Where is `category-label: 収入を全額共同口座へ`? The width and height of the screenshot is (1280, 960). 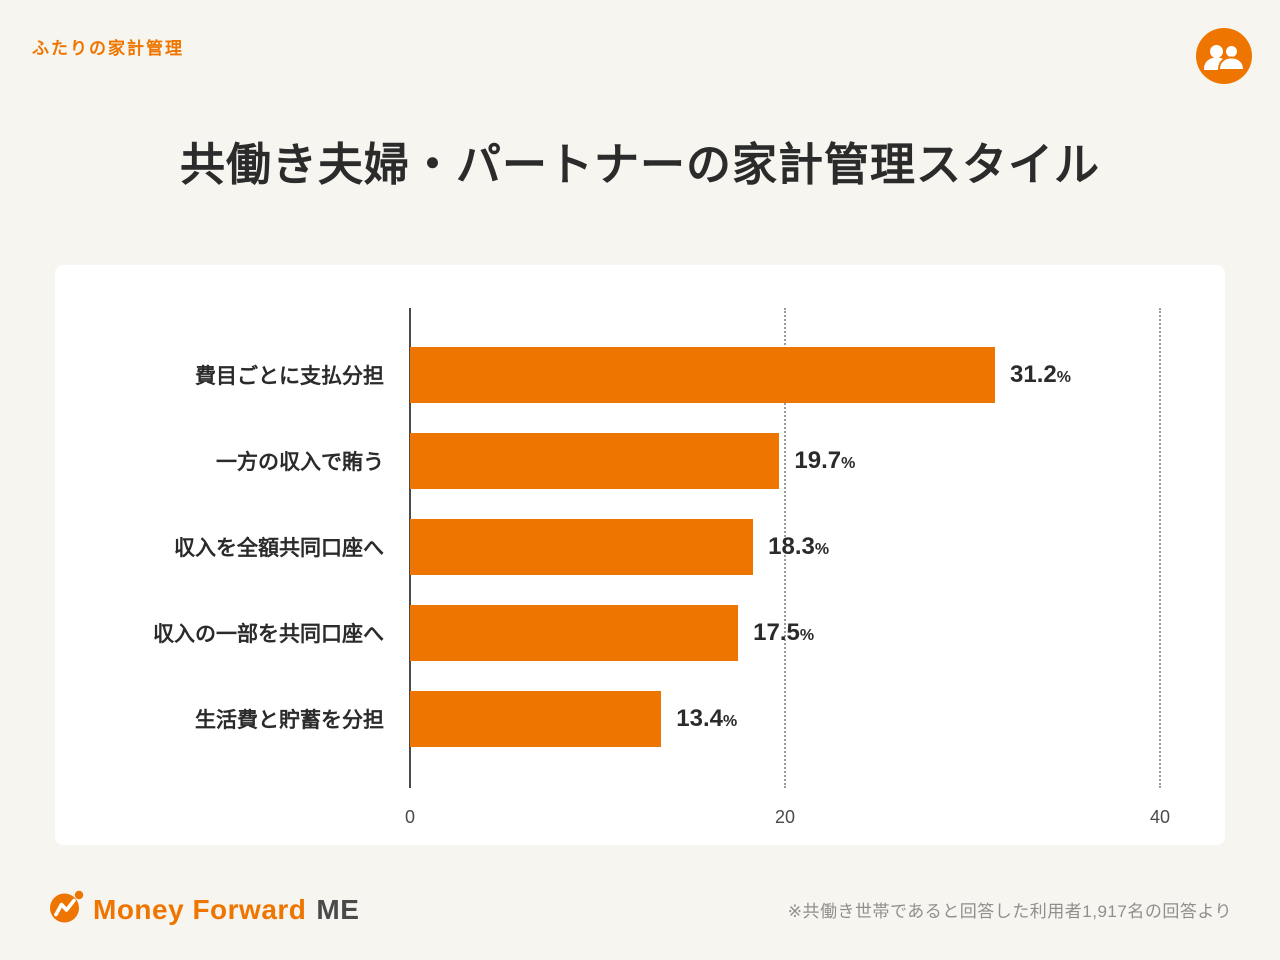 category-label: 収入を全額共同口座へ is located at coordinates (279, 548).